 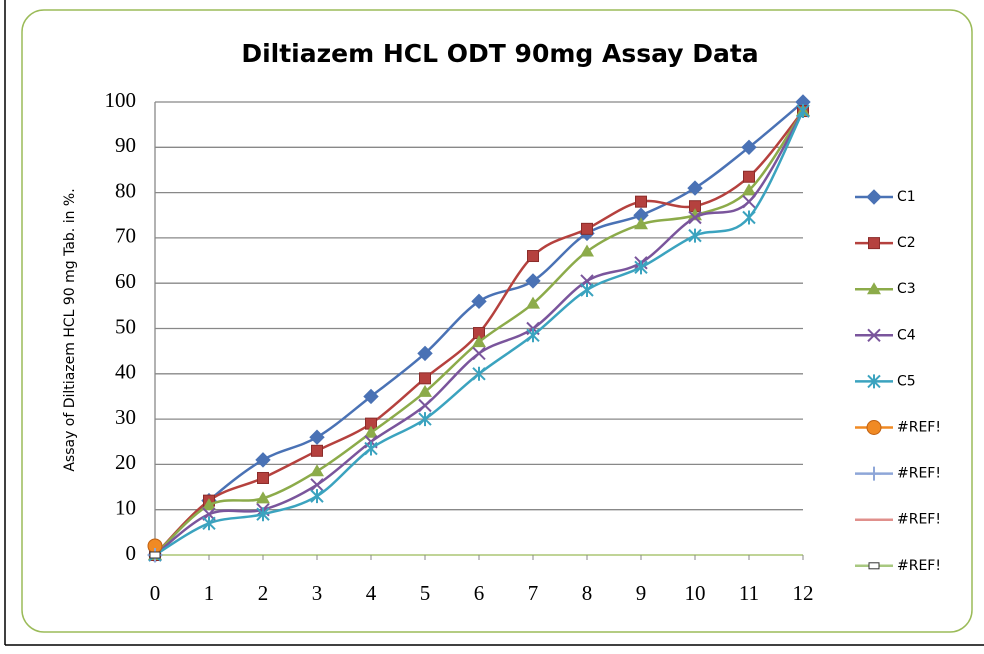 What do you see at coordinates (125, 417) in the screenshot?
I see `y-tick-label: 30` at bounding box center [125, 417].